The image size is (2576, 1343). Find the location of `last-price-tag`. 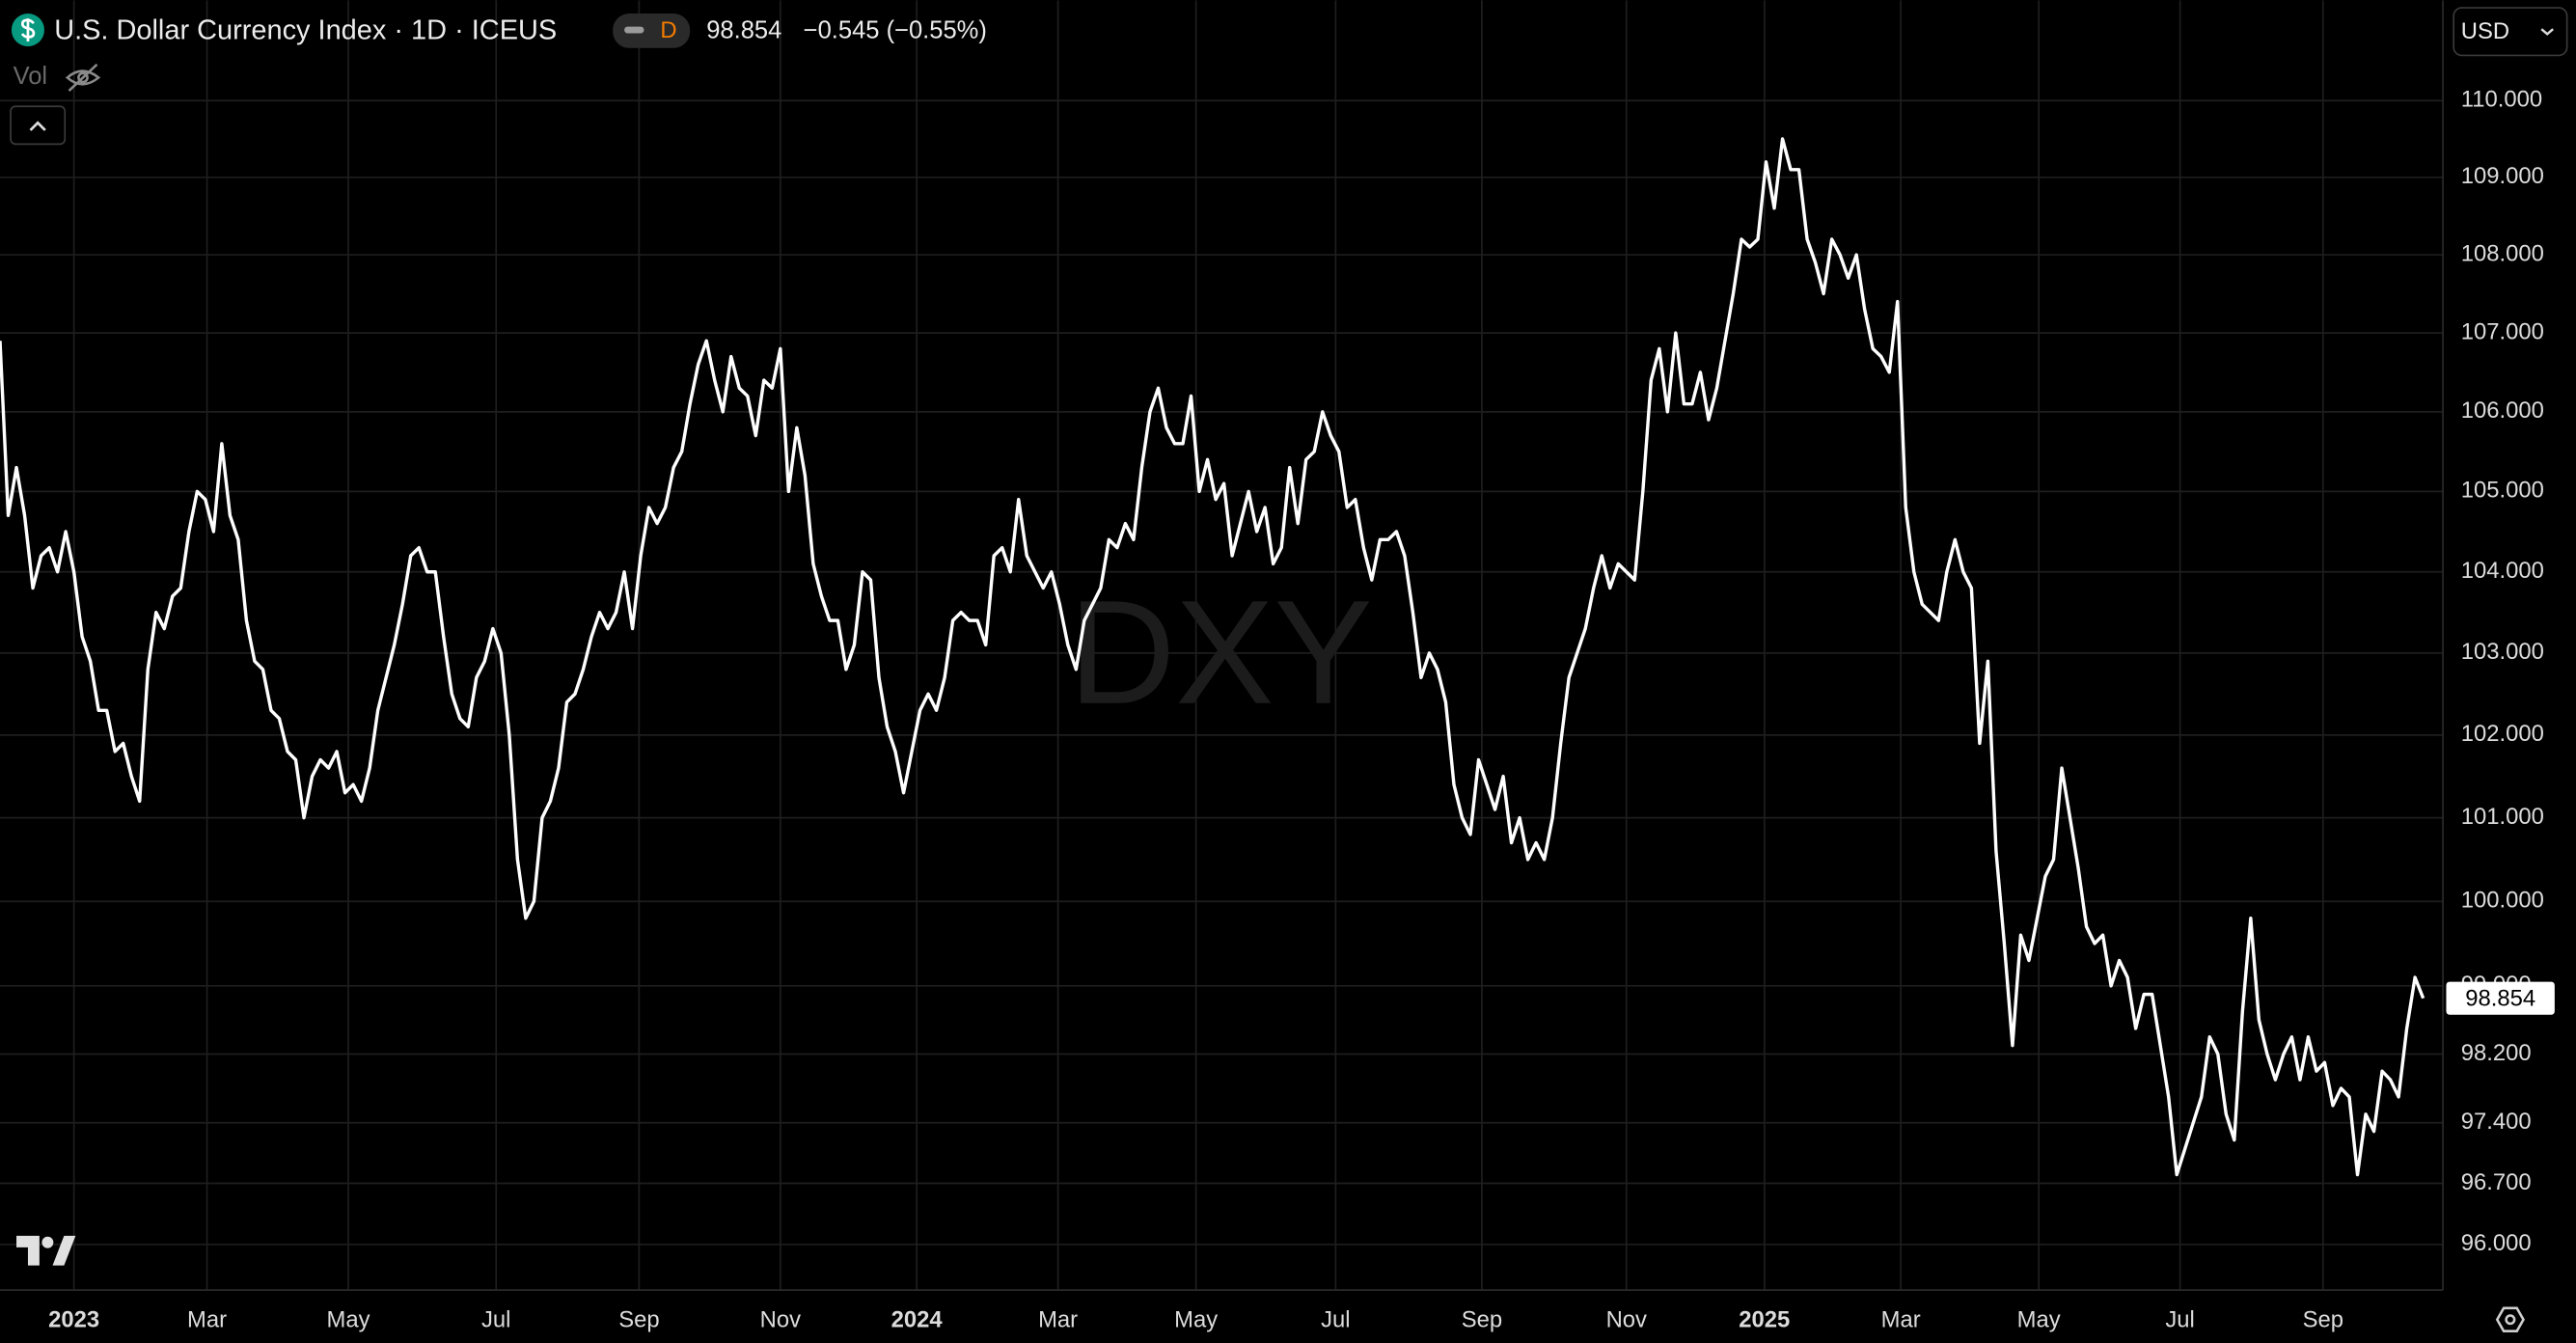

last-price-tag is located at coordinates (2500, 998).